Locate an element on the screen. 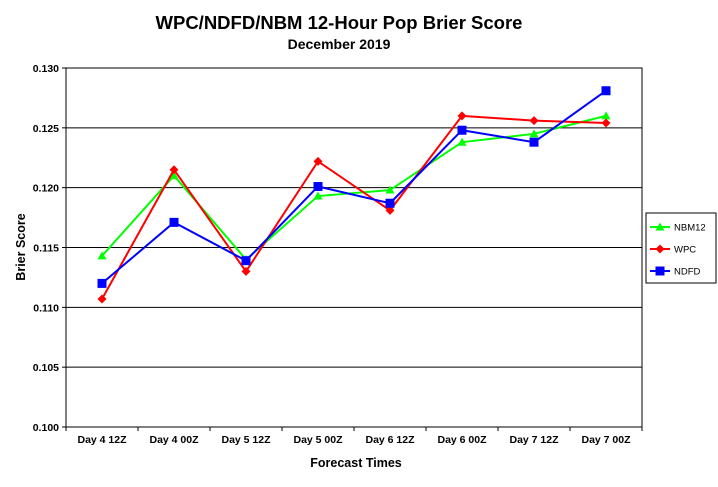 Image resolution: width=718 pixels, height=487 pixels. legend-label: NBM12 is located at coordinates (690, 228).